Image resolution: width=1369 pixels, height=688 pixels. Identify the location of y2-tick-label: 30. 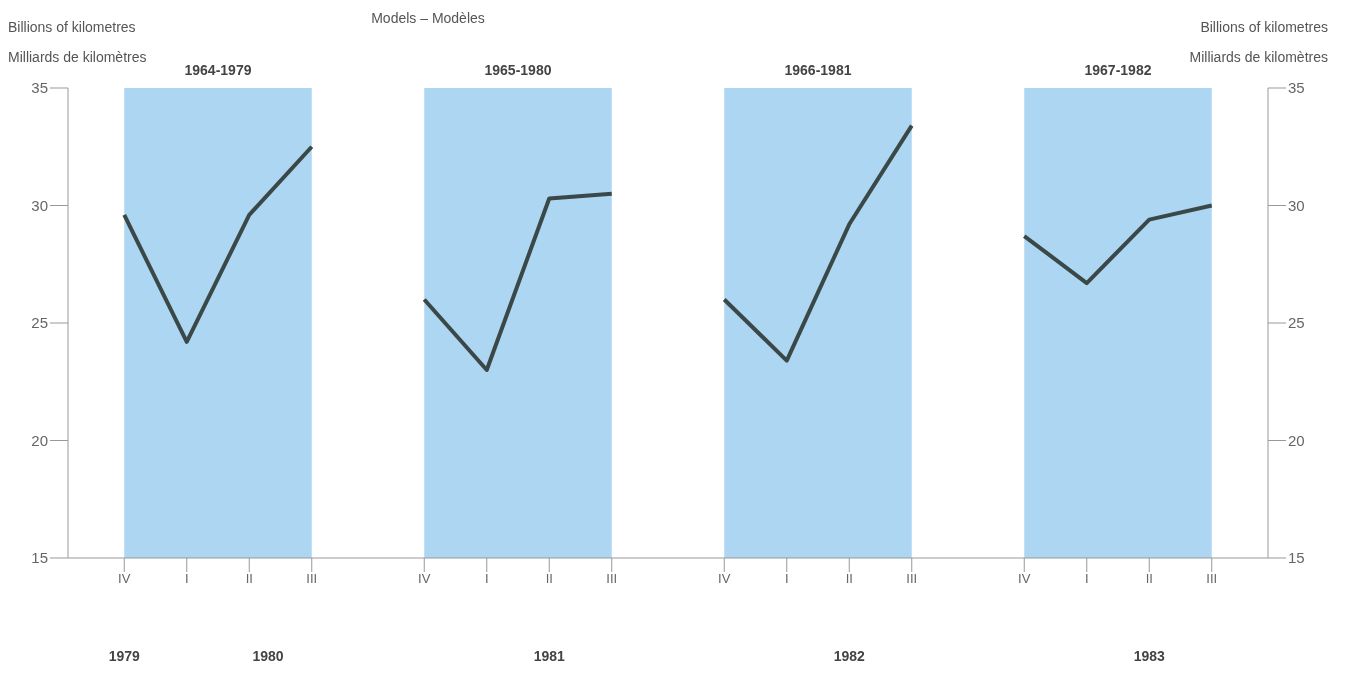
(1296, 205).